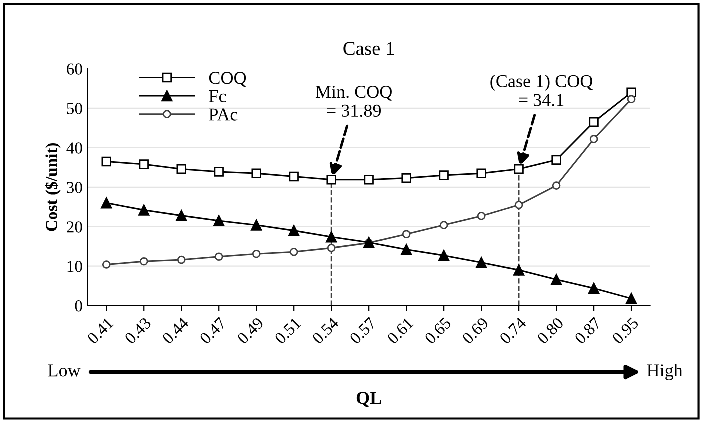 This screenshot has width=703, height=423. Describe the element at coordinates (369, 400) in the screenshot. I see `x-axis-title: QL` at that location.